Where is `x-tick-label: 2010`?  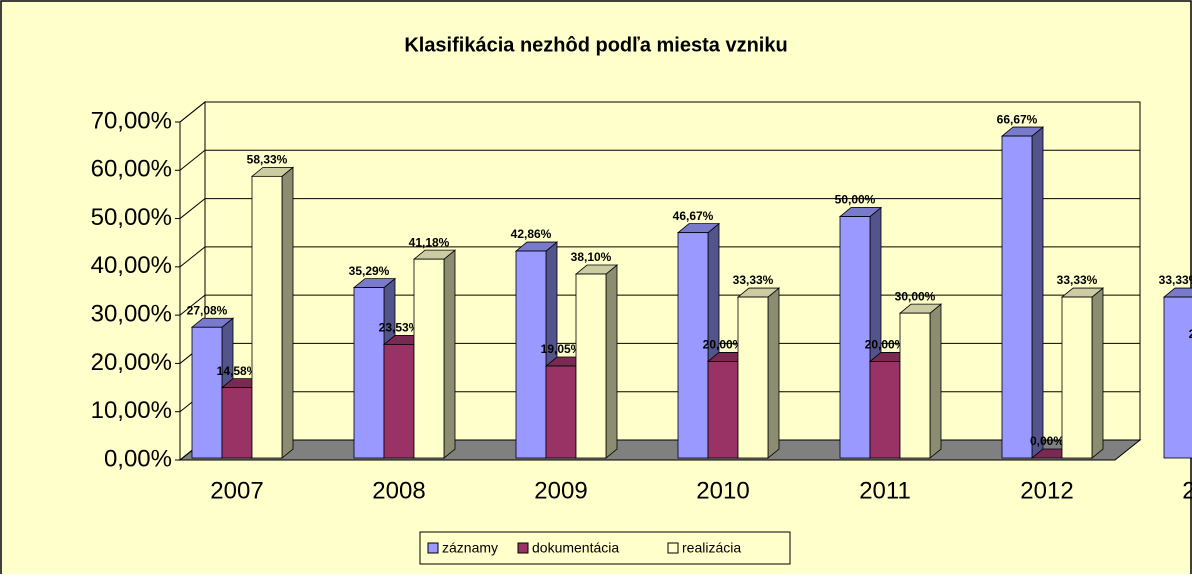
x-tick-label: 2010 is located at coordinates (722, 490).